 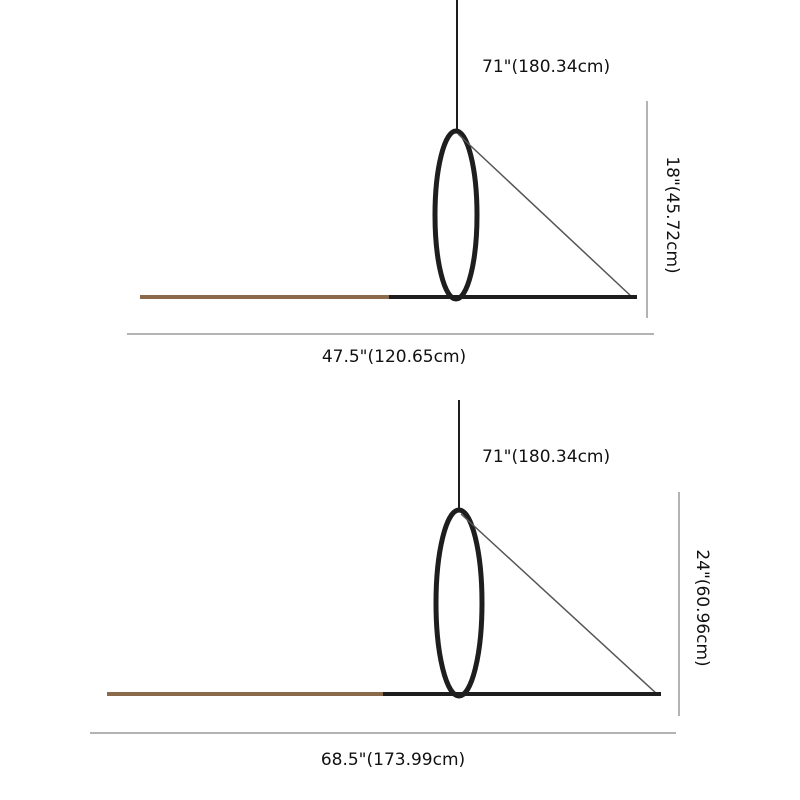 What do you see at coordinates (702, 607) in the screenshot?
I see `height-label: 24"(60.96cm)` at bounding box center [702, 607].